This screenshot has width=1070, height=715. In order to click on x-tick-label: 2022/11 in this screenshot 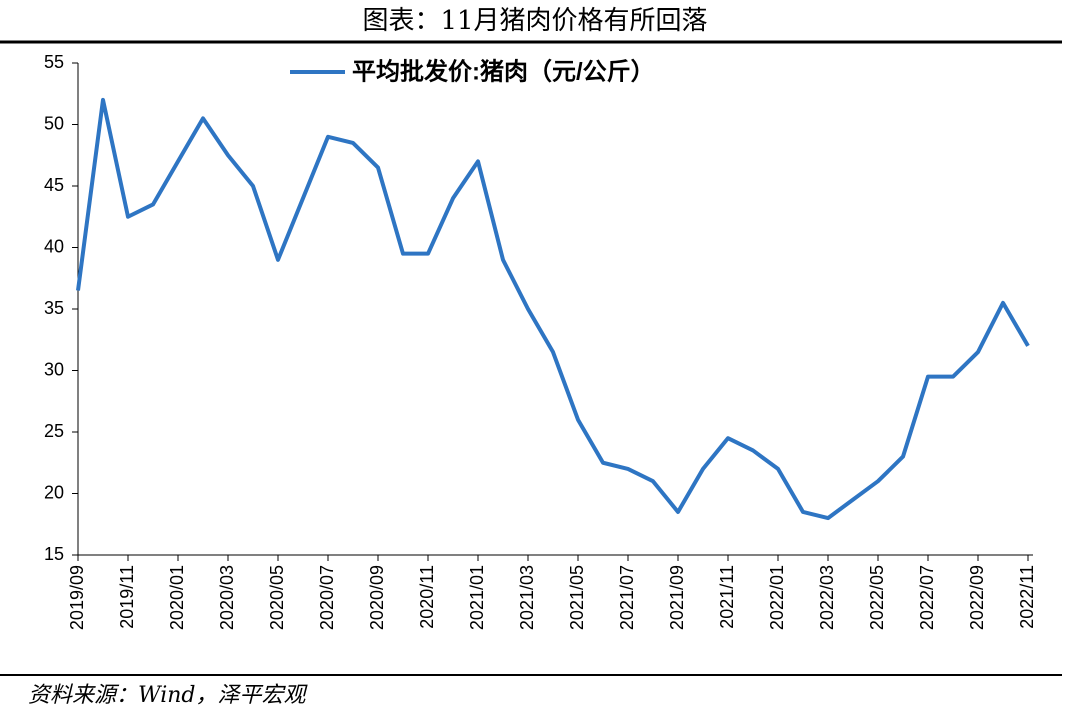, I will do `click(1027, 597)`.